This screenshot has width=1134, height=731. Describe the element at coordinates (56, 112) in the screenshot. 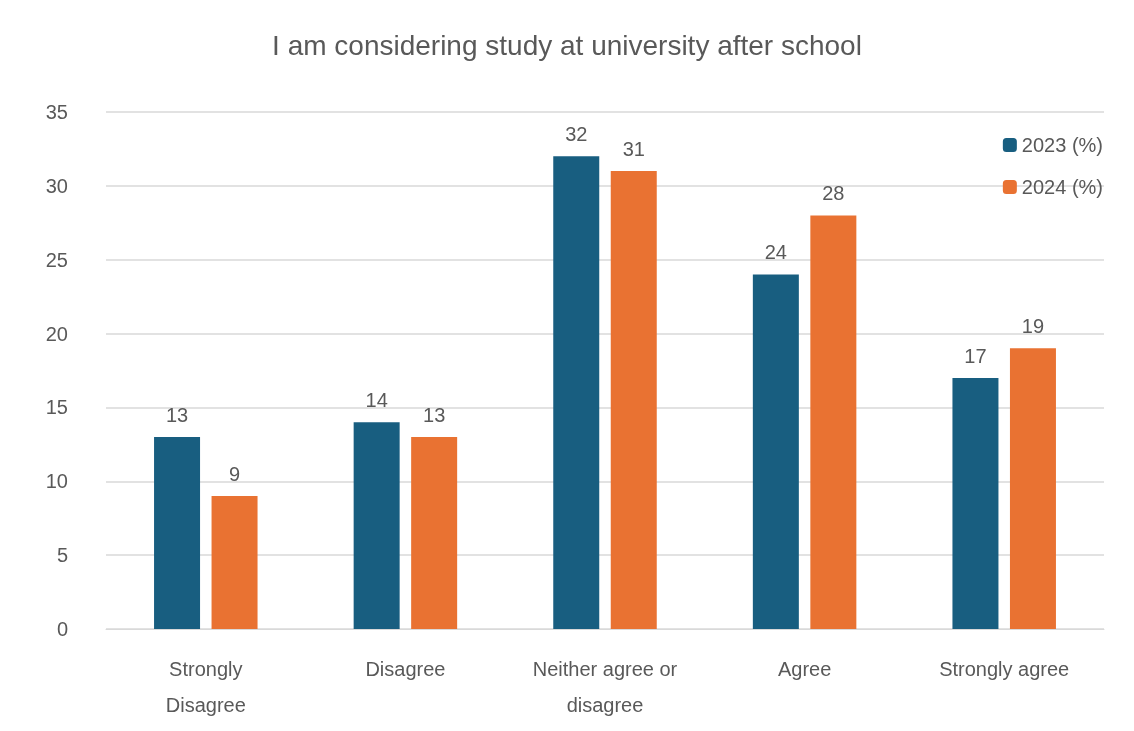

I see `y-tick-label: 35` at that location.